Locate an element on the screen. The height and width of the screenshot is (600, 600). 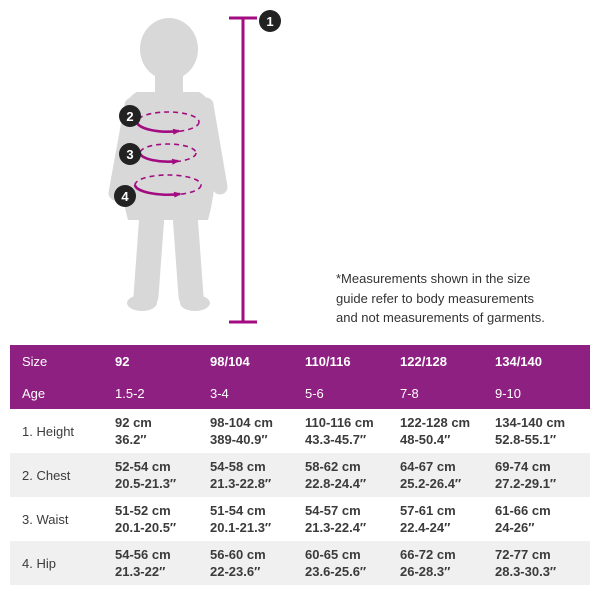
note-line: guide refer to body measurements is located at coordinates (435, 298).